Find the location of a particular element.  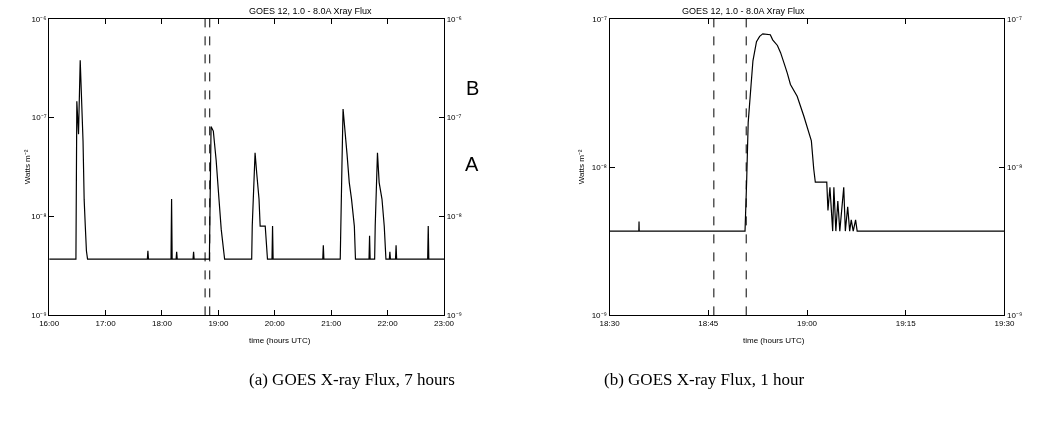

x-tick-label: 22:00 is located at coordinates (388, 323).